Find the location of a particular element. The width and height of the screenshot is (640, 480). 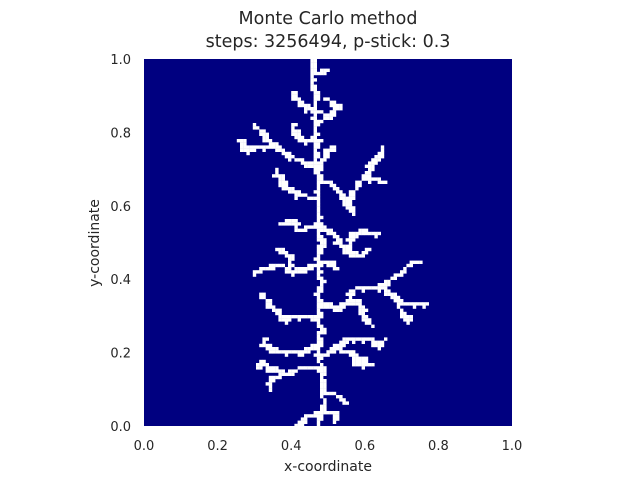

x-tick-label: 0.4 is located at coordinates (291, 446).